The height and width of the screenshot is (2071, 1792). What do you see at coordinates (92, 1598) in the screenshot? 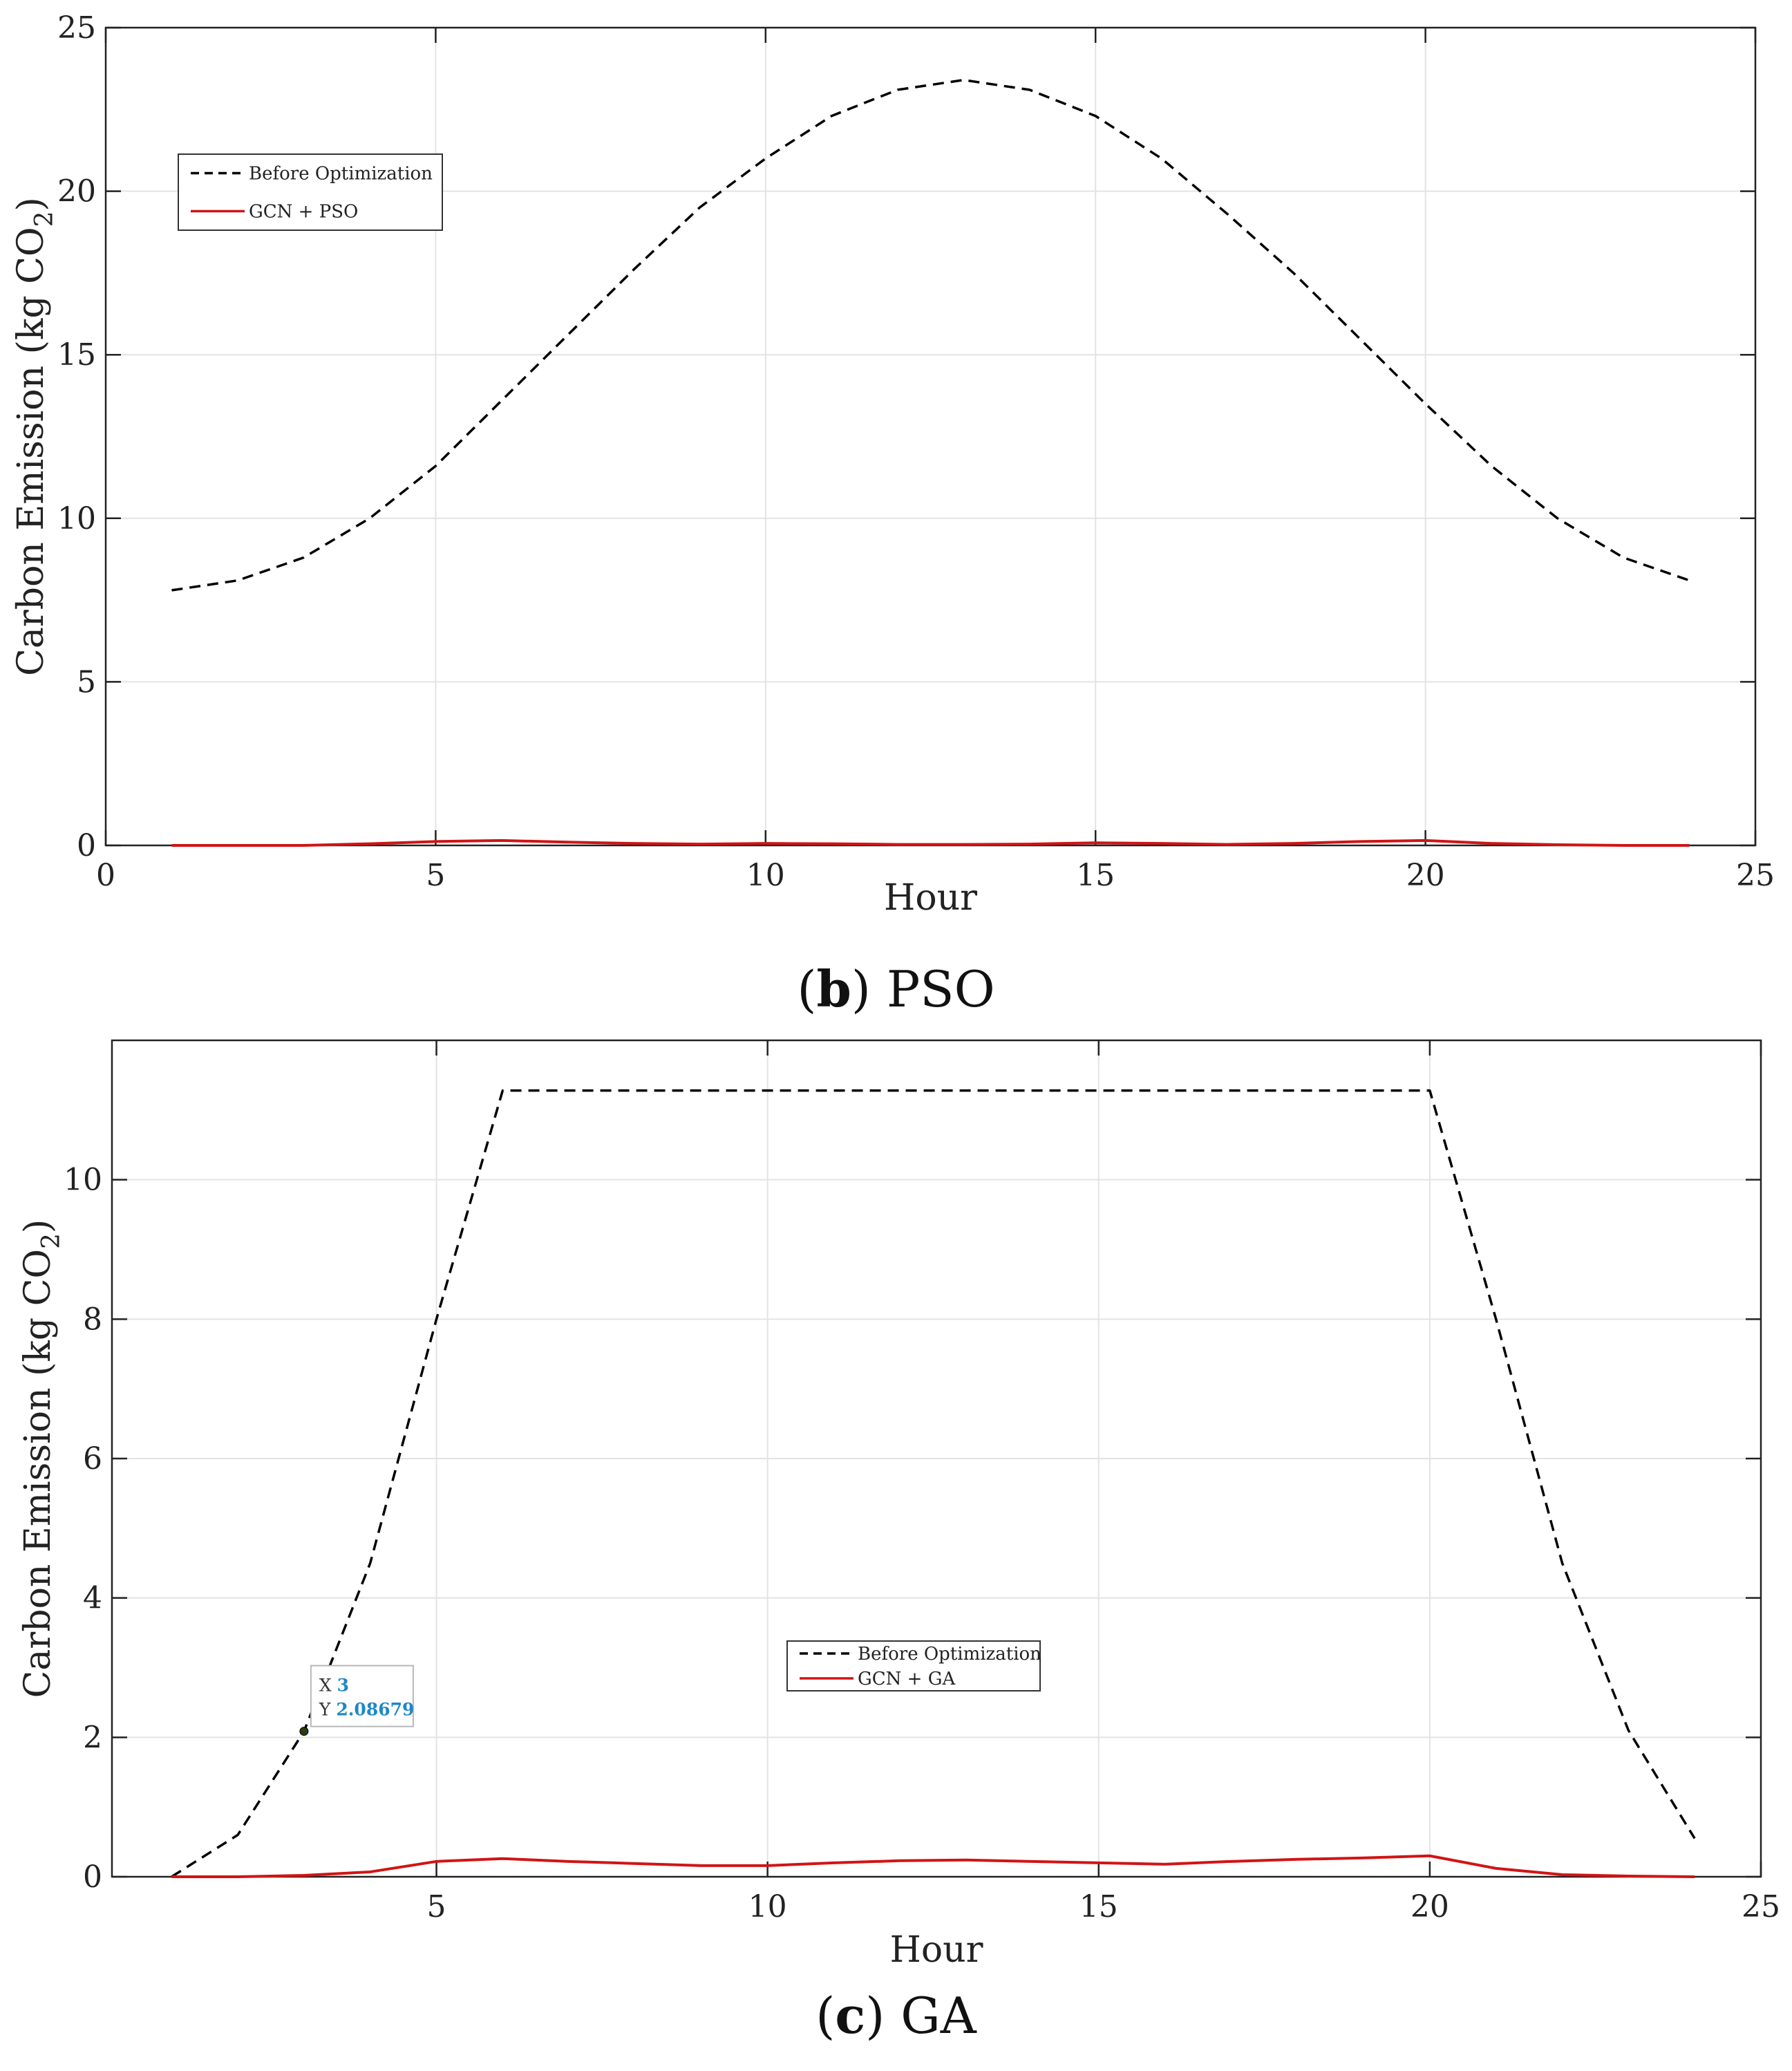
I see `y-tick-label: 4` at bounding box center [92, 1598].